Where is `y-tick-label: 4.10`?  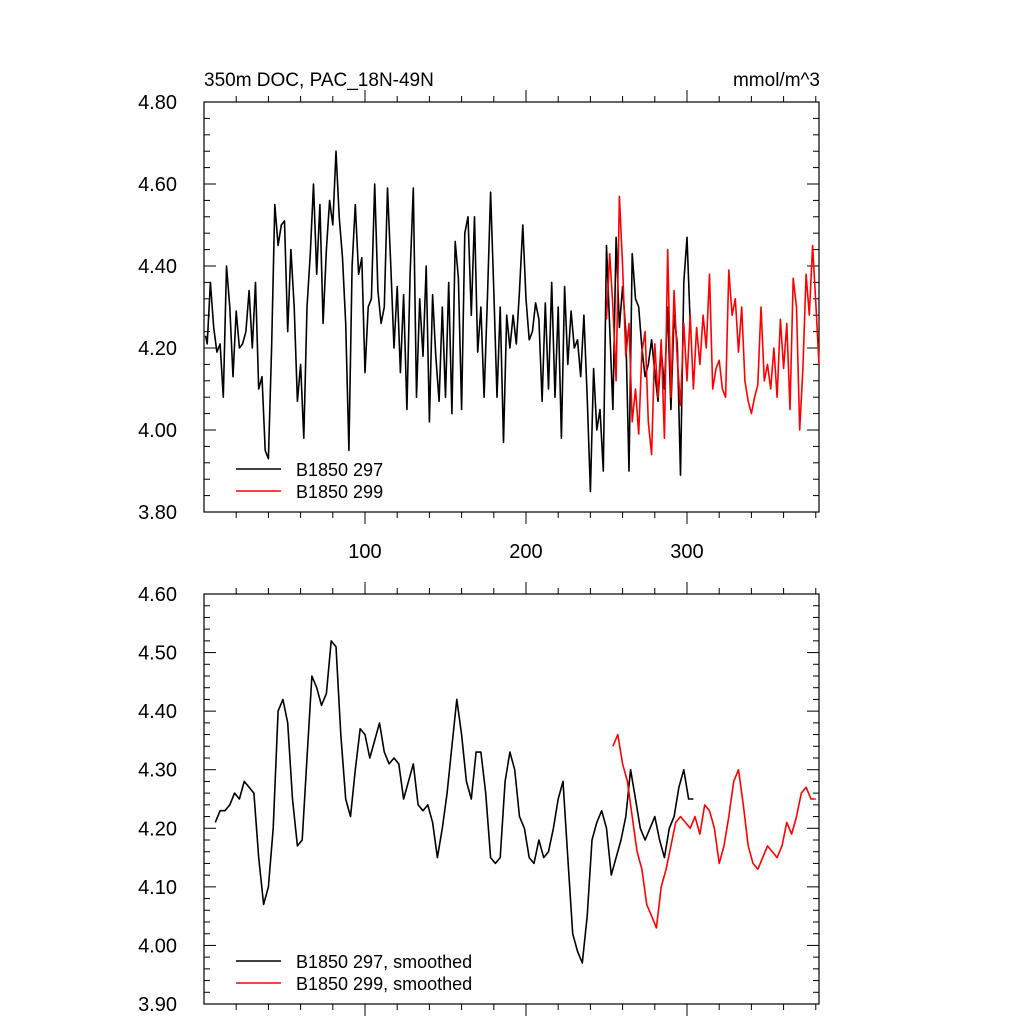
y-tick-label: 4.10 is located at coordinates (157, 888).